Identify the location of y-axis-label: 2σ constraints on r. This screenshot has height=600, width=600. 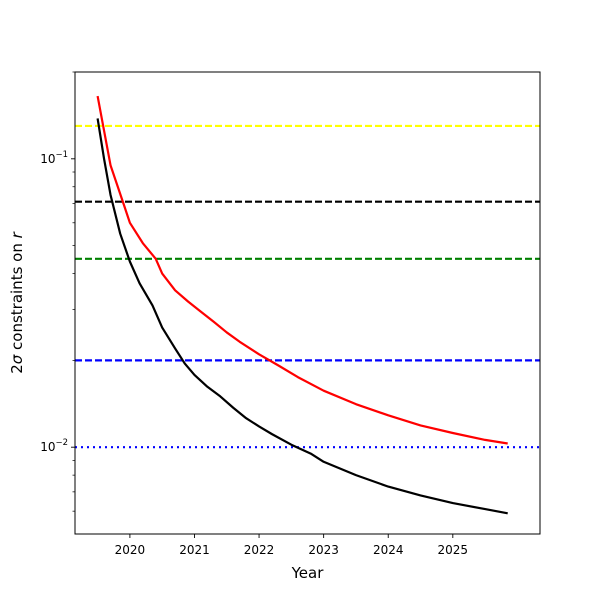
(17, 302).